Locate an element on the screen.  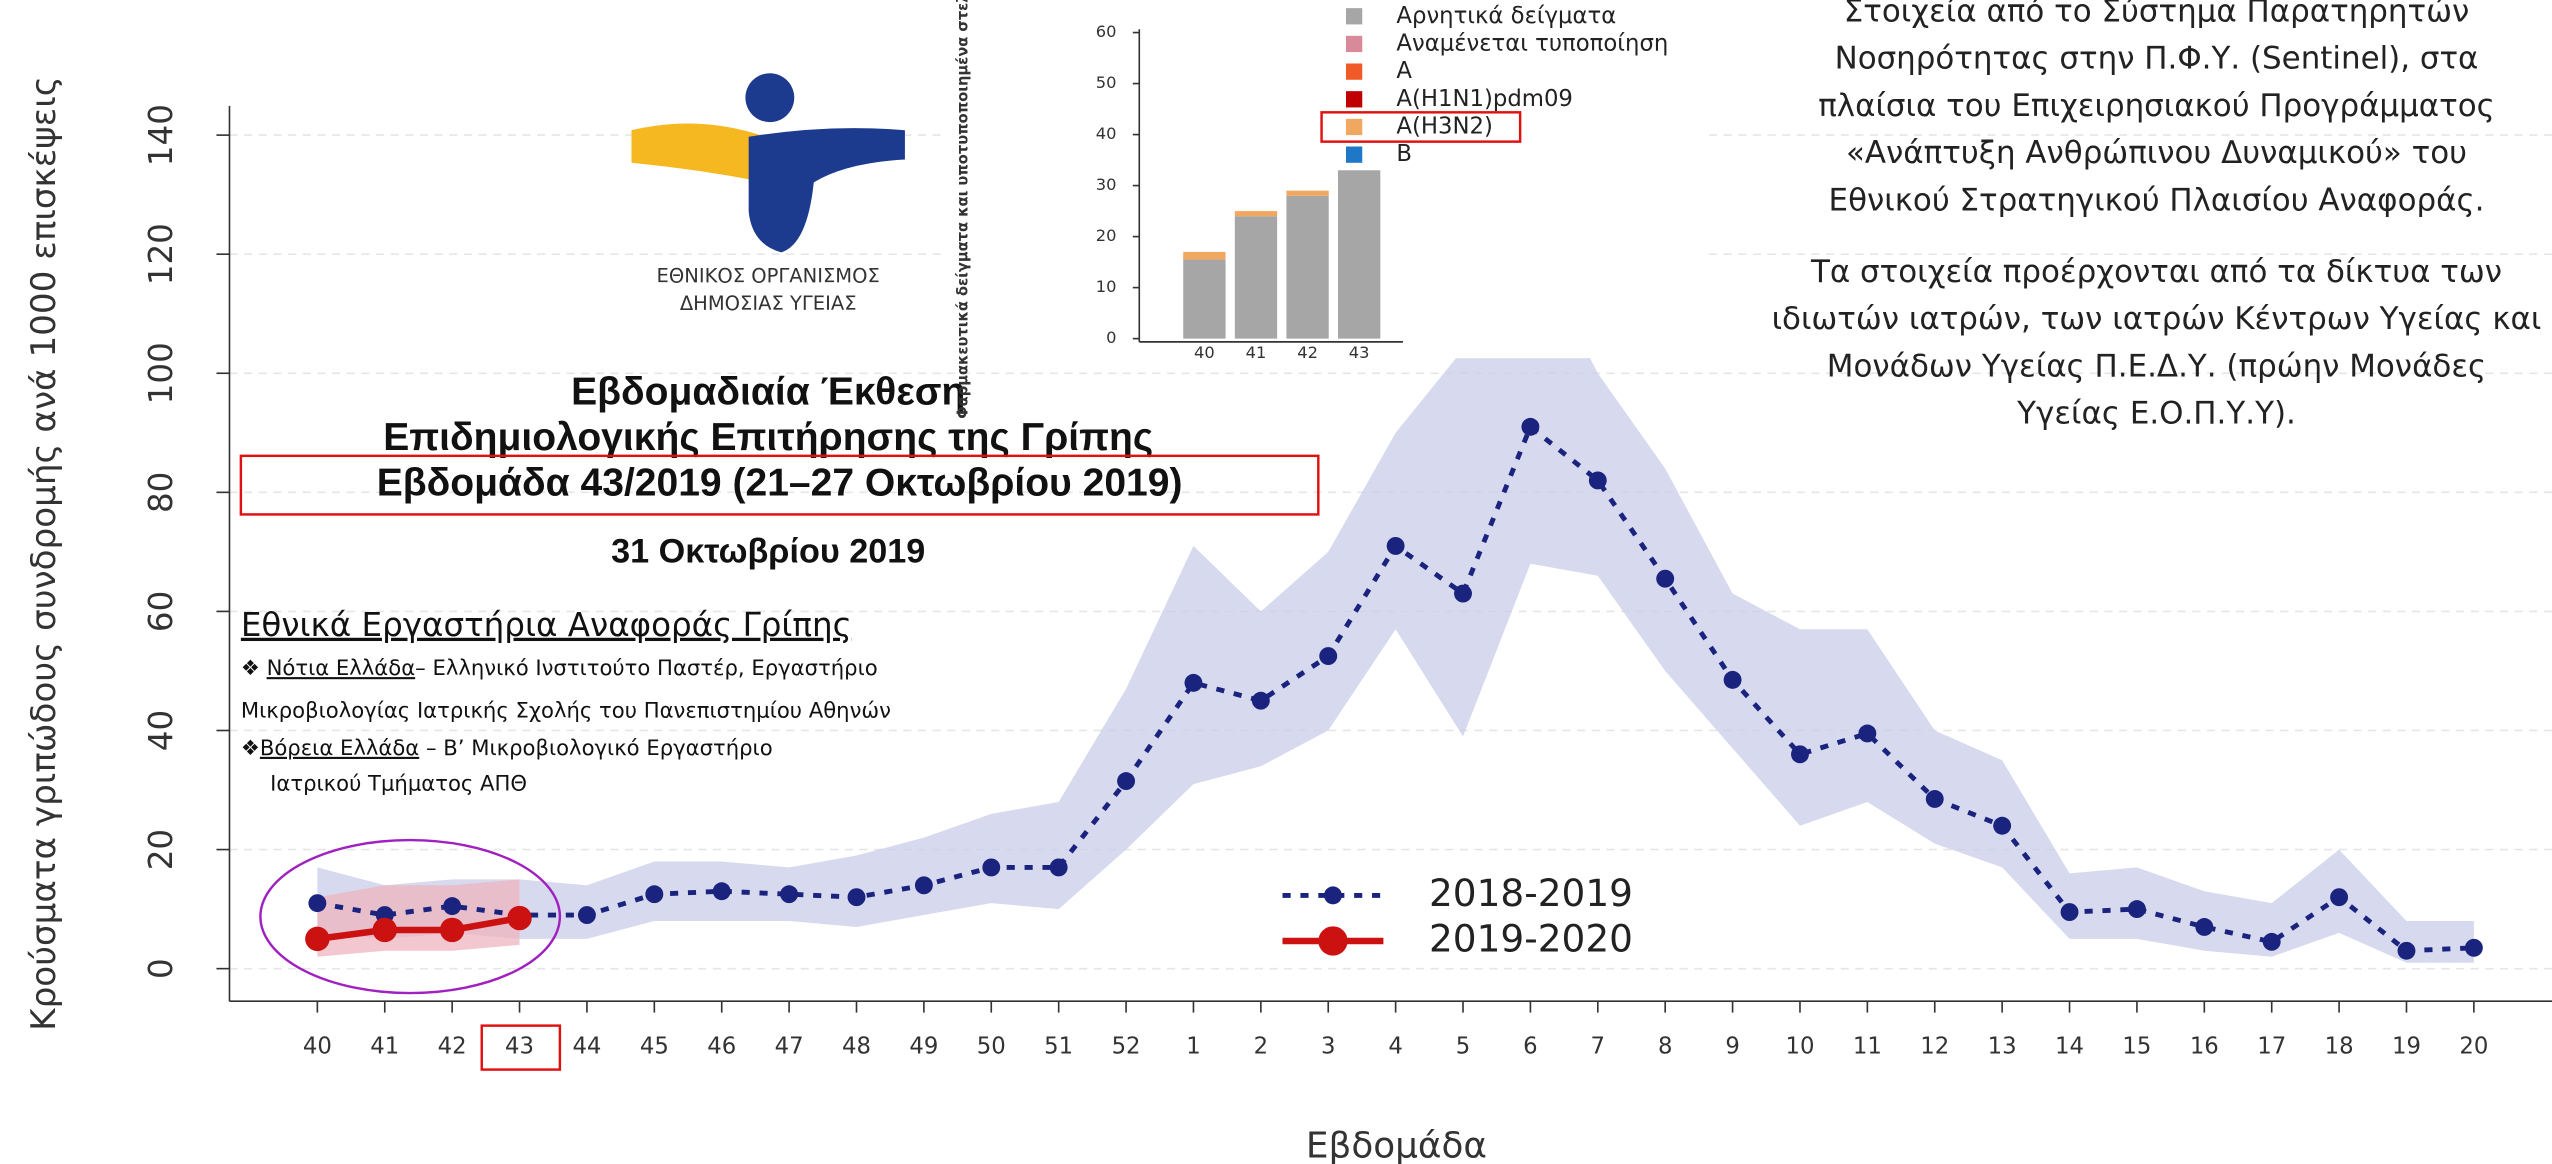
y-tick-label: 20 is located at coordinates (161, 849).